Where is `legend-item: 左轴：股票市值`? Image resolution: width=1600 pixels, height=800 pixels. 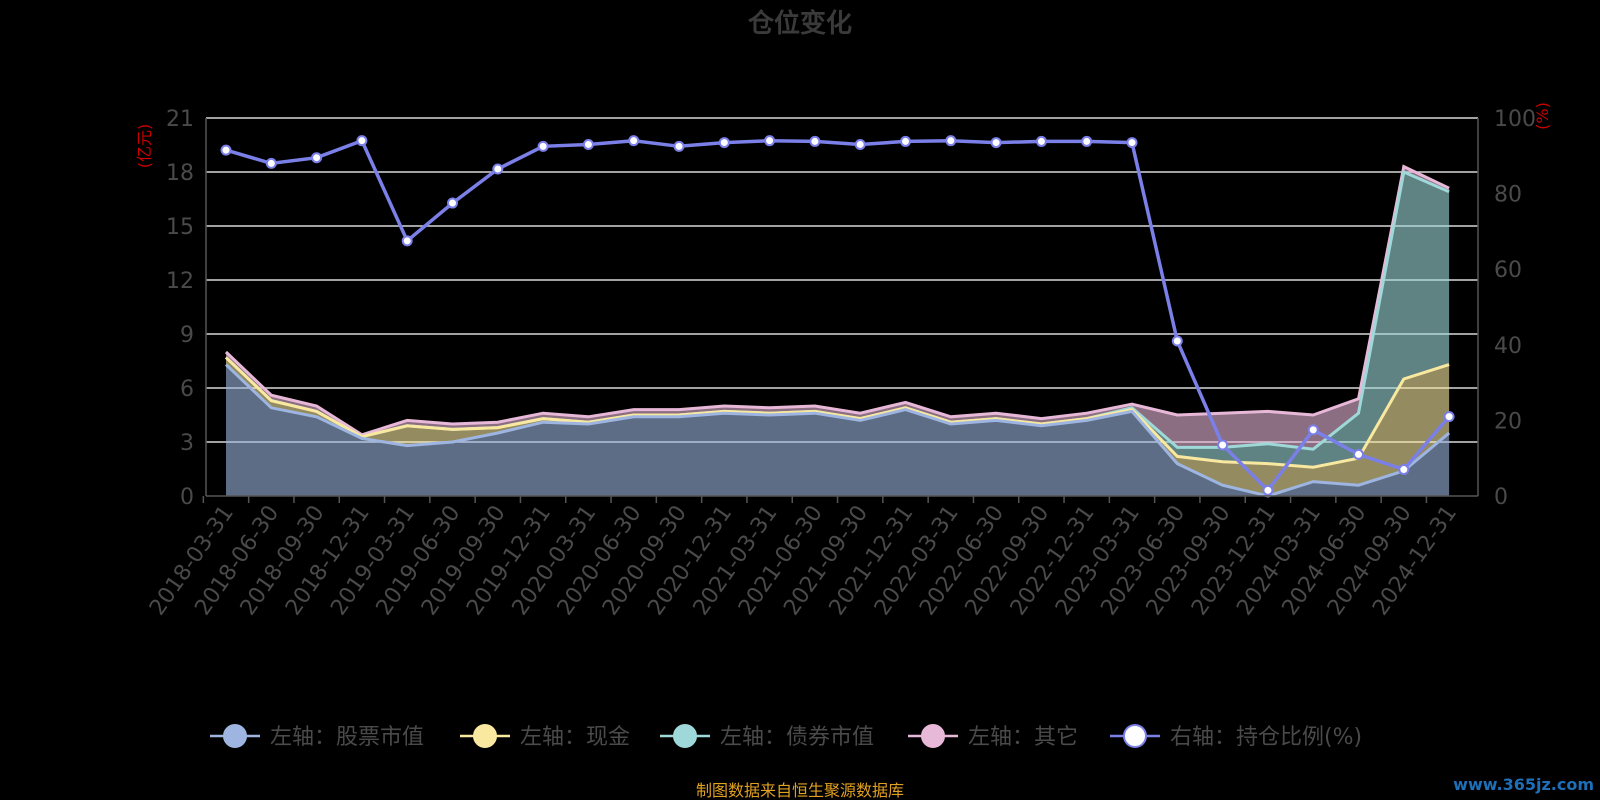
legend-item: 左轴：股票市值 is located at coordinates (317, 737).